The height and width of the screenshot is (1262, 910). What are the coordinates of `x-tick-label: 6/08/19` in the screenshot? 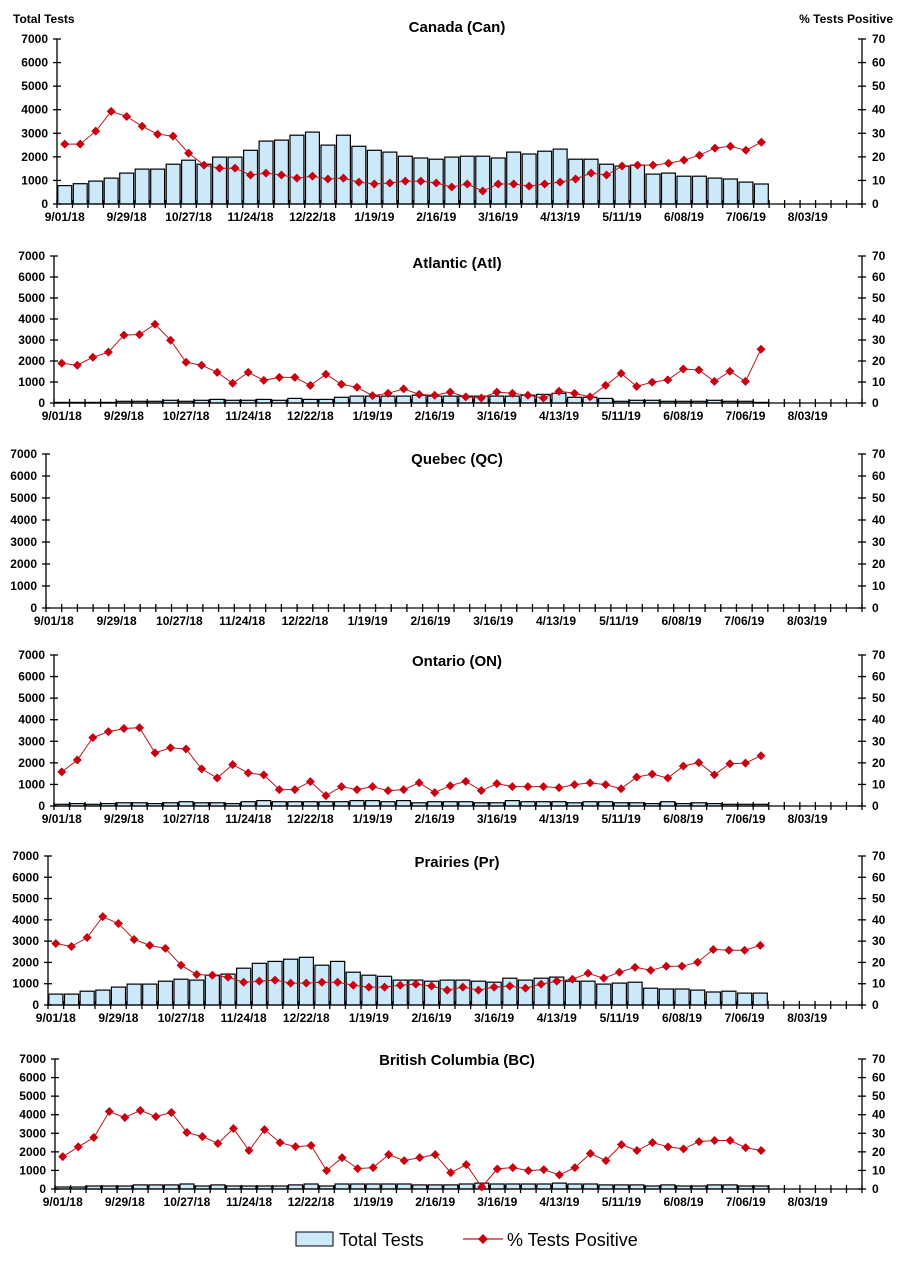 It's located at (683, 416).